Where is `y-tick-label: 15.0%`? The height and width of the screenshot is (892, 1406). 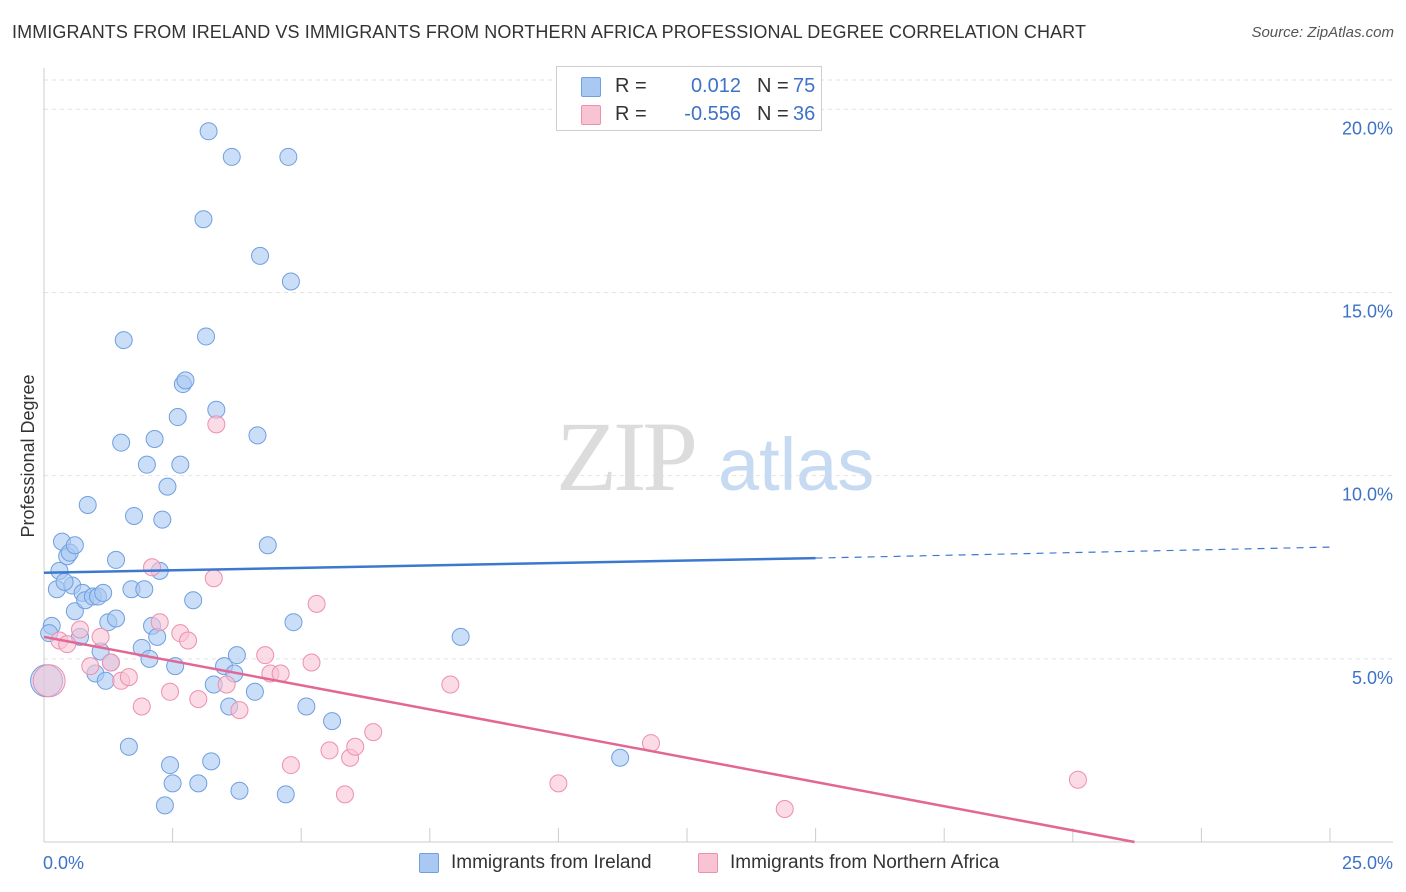
y-tick-label: 15.0% is located at coordinates (1367, 311).